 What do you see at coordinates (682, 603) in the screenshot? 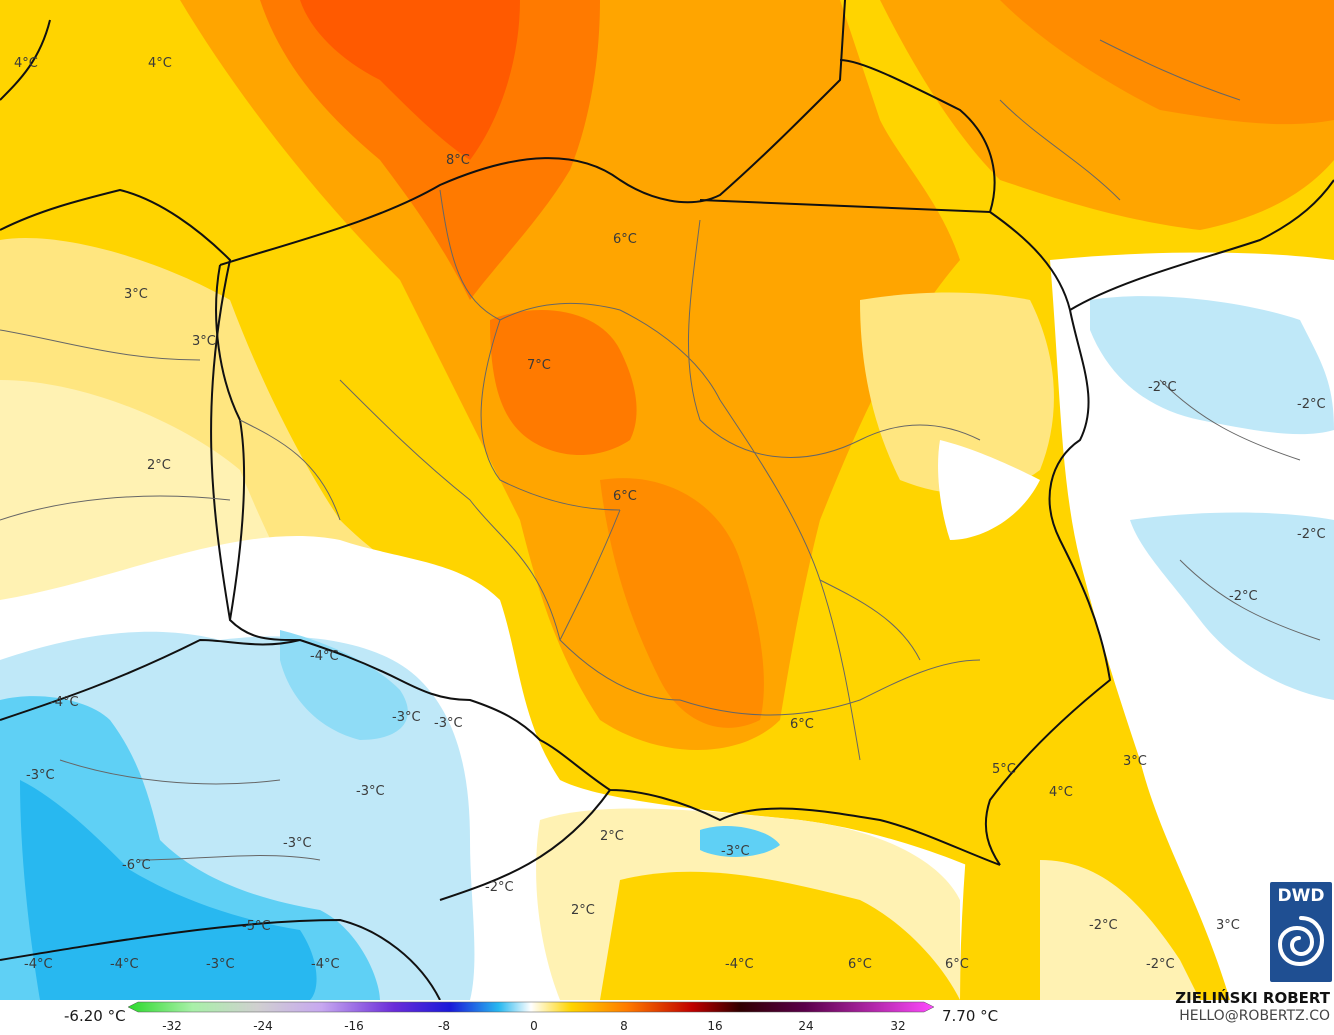
I see `lesser-poland-orange` at bounding box center [682, 603].